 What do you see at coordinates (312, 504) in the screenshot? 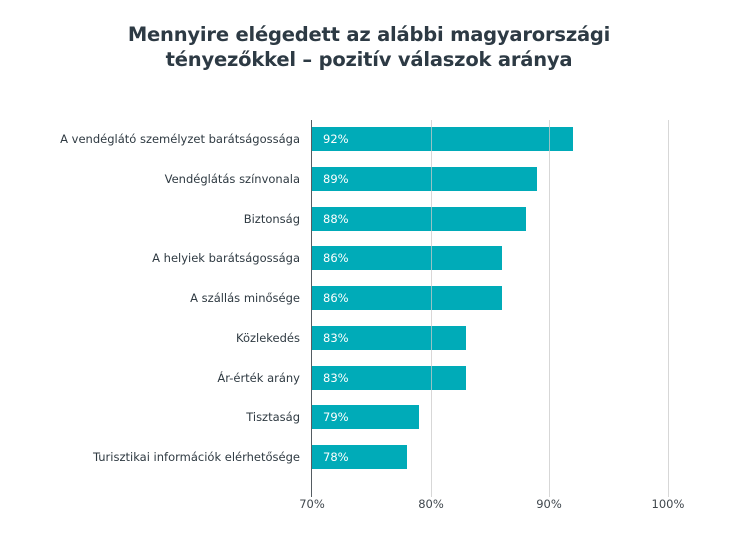
I see `x-tick-label: 70%` at bounding box center [312, 504].